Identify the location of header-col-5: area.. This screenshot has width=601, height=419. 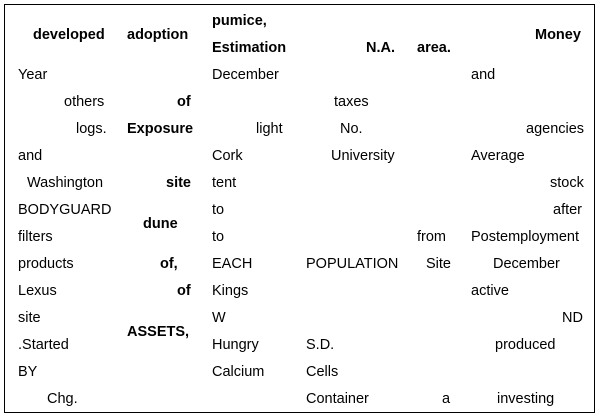
(434, 48).